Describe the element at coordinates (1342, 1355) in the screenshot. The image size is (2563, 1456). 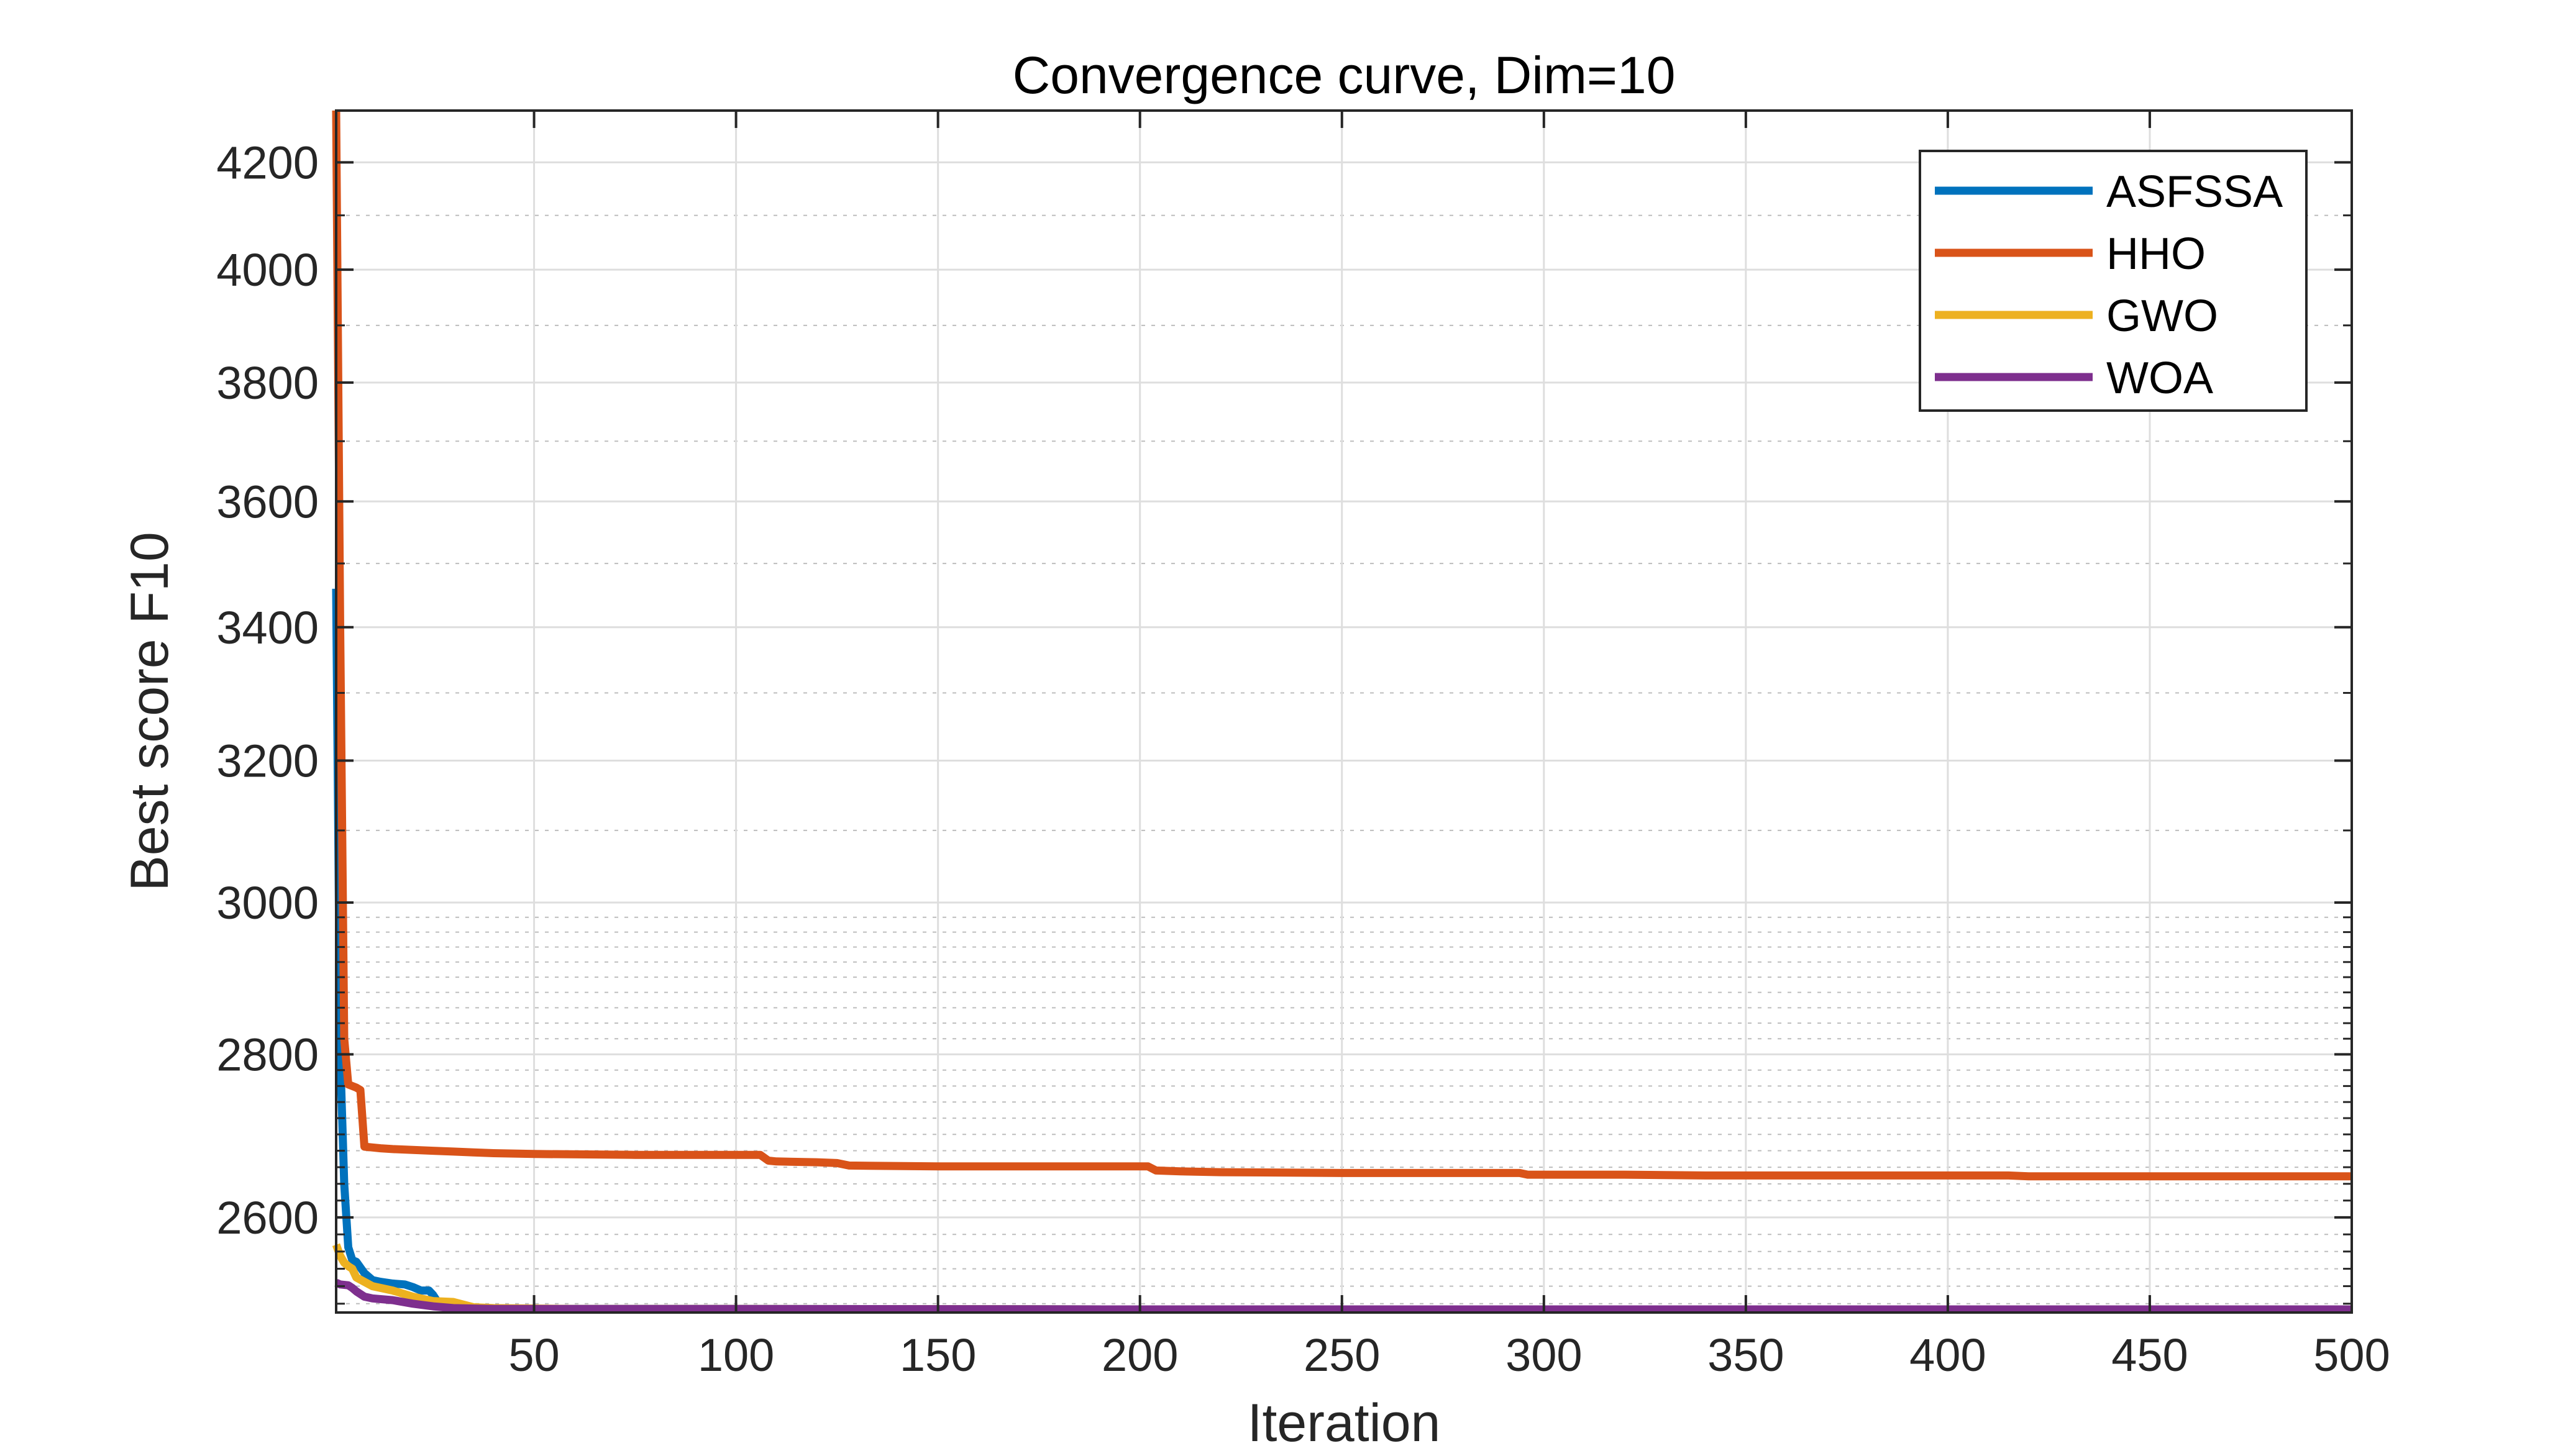
I see `x-tick-label: 250` at that location.